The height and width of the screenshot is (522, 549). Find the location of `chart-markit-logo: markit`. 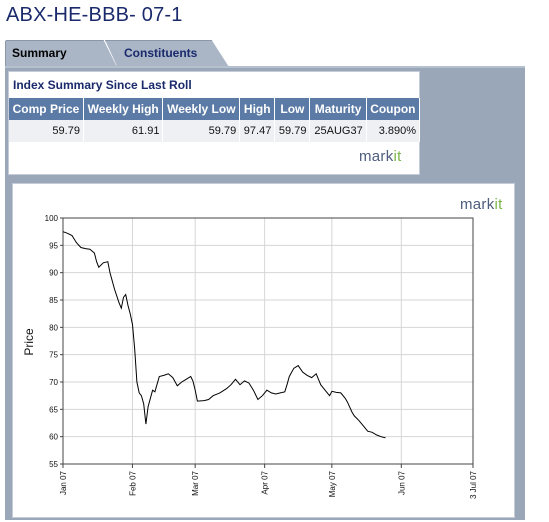

chart-markit-logo: markit is located at coordinates (481, 204).